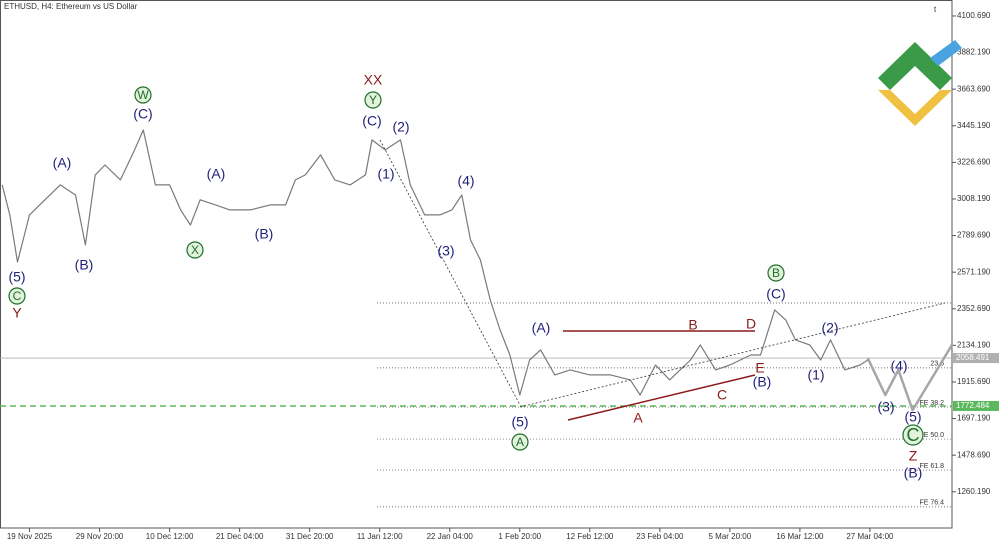 The height and width of the screenshot is (545, 1000). Describe the element at coordinates (973, 357) in the screenshot. I see `price-label: 2058.491` at that location.